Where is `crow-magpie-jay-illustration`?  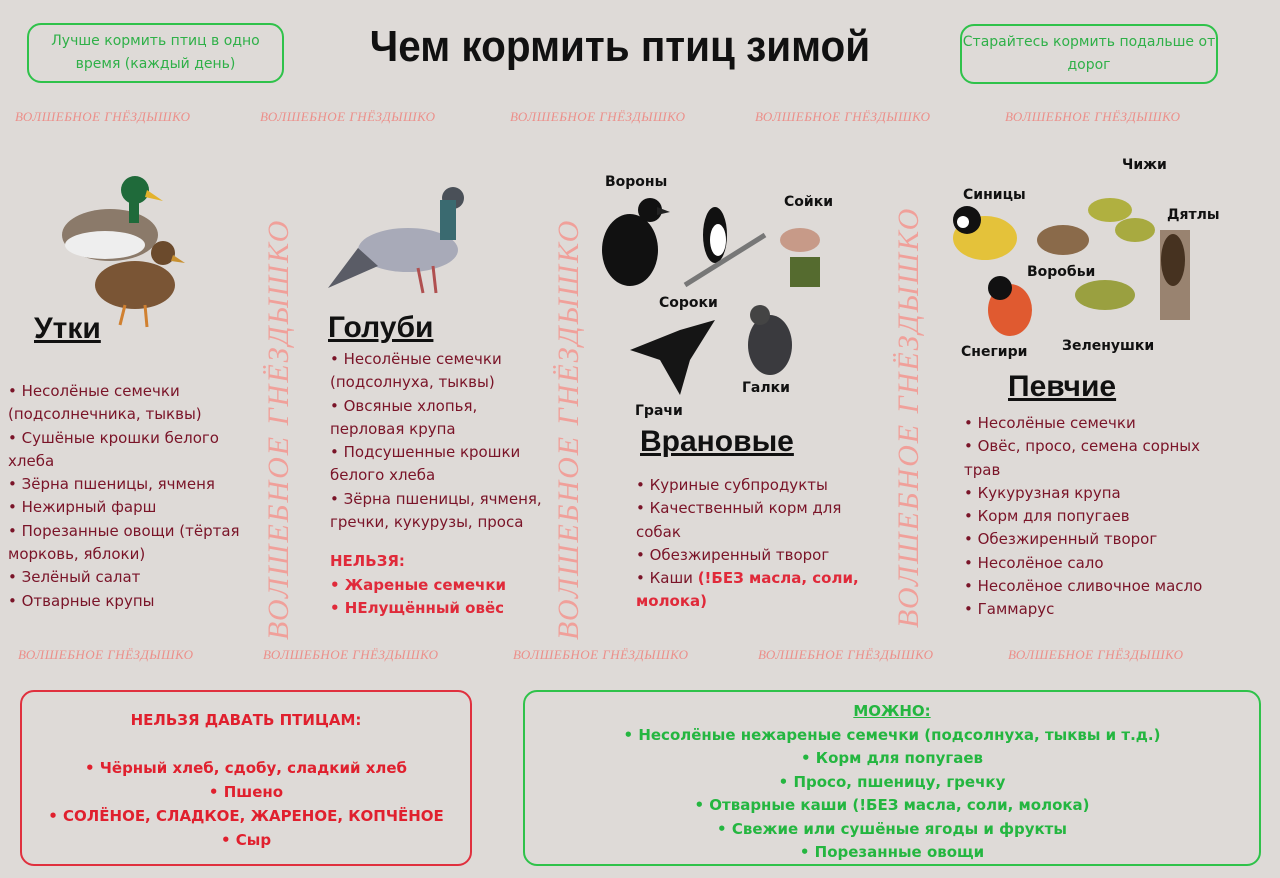 crow-magpie-jay-illustration is located at coordinates (711, 243).